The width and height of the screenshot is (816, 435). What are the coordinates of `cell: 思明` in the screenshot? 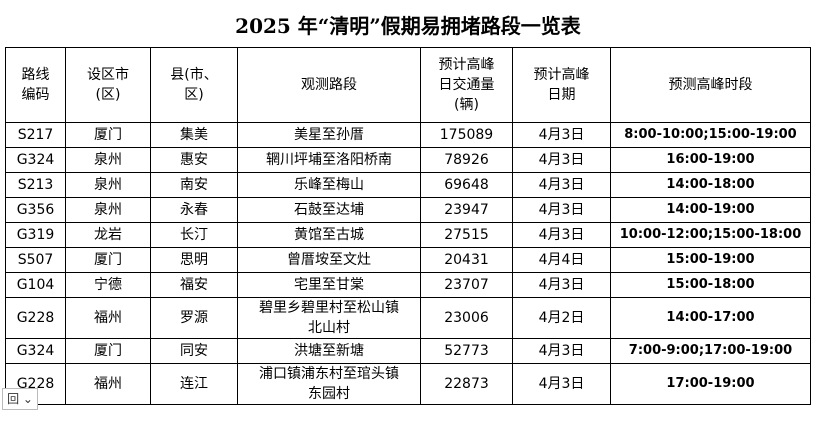 It's located at (194, 260).